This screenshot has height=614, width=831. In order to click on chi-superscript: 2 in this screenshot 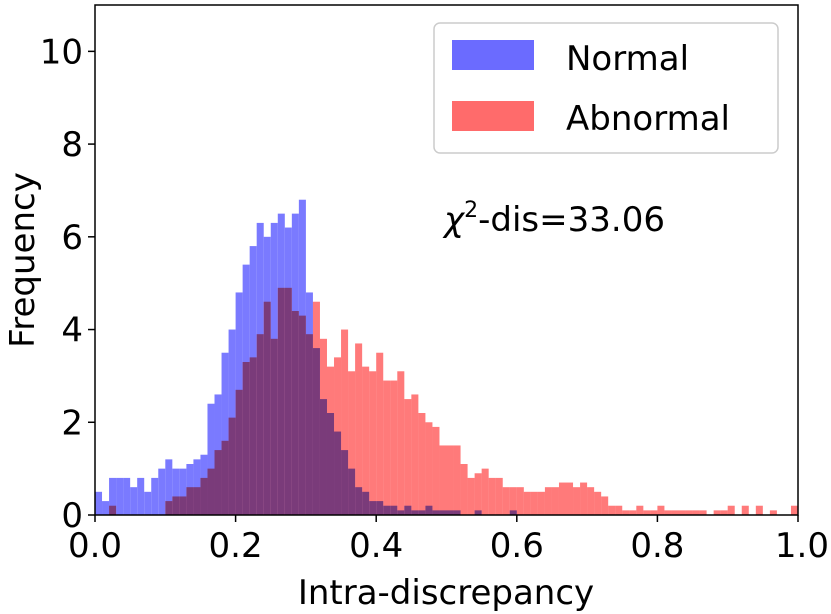, I will do `click(471, 210)`.